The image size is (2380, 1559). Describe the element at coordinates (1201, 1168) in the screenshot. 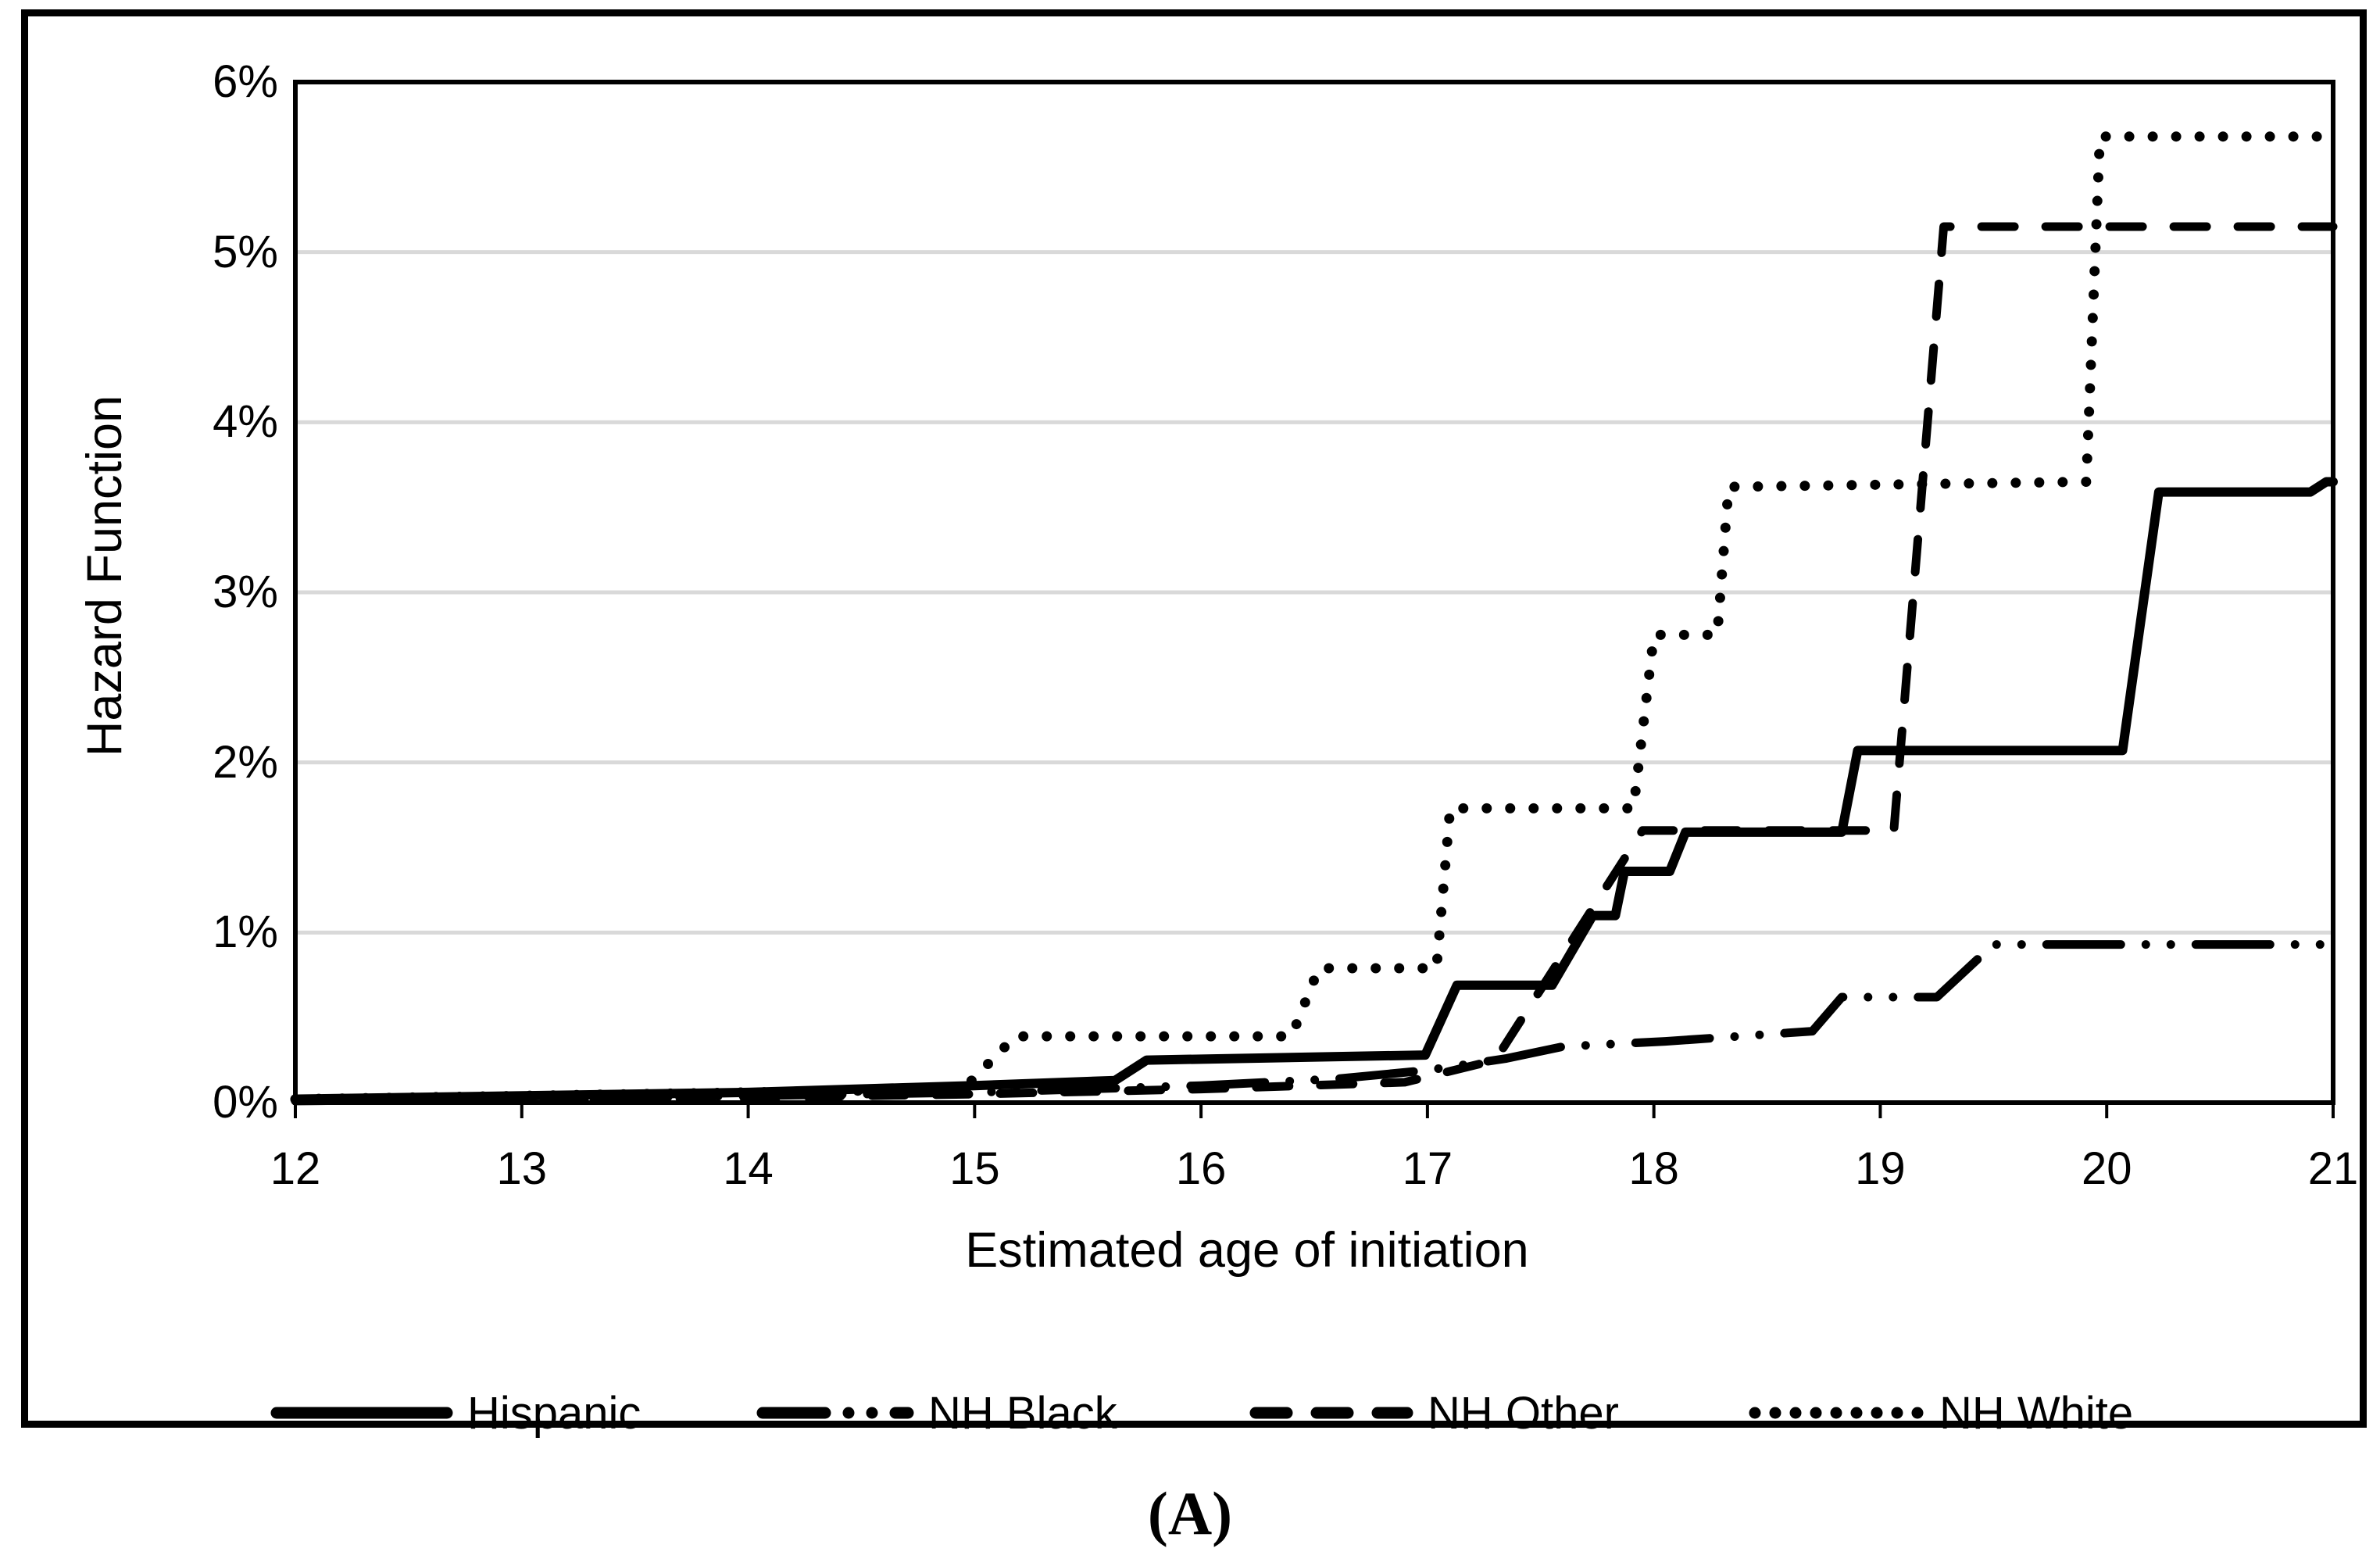

I see `x-tick-label: 16` at that location.